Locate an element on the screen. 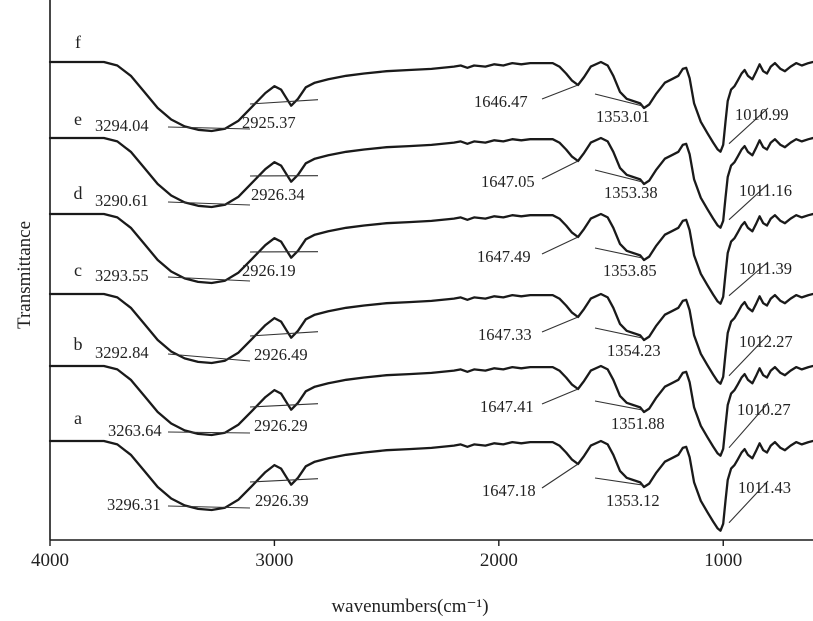  curve-label-e: e is located at coordinates (78, 119).